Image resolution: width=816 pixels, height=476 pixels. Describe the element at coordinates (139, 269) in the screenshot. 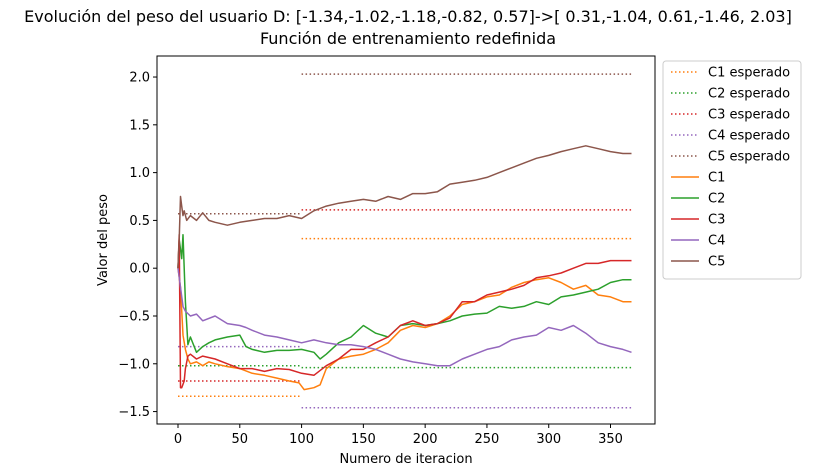

I see `y-tick-label: 0.0` at that location.